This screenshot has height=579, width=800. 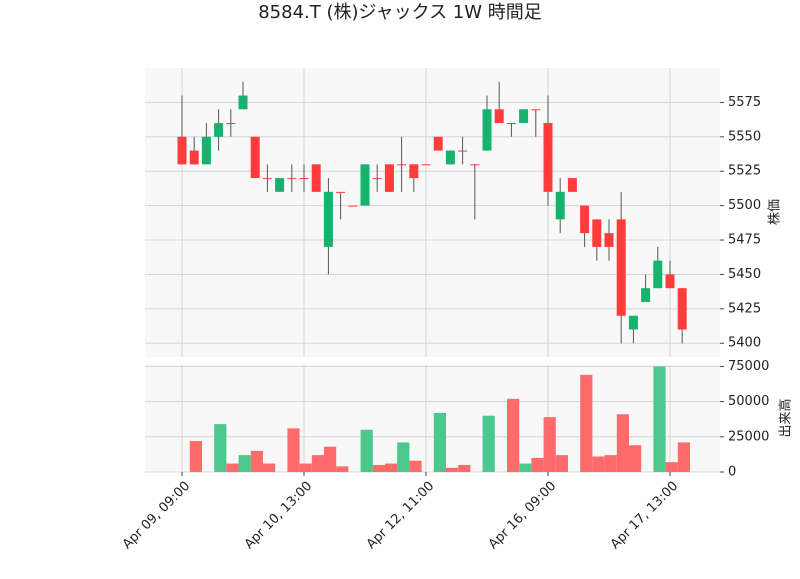 I want to click on y-tick-label: 5525, so click(x=744, y=171).